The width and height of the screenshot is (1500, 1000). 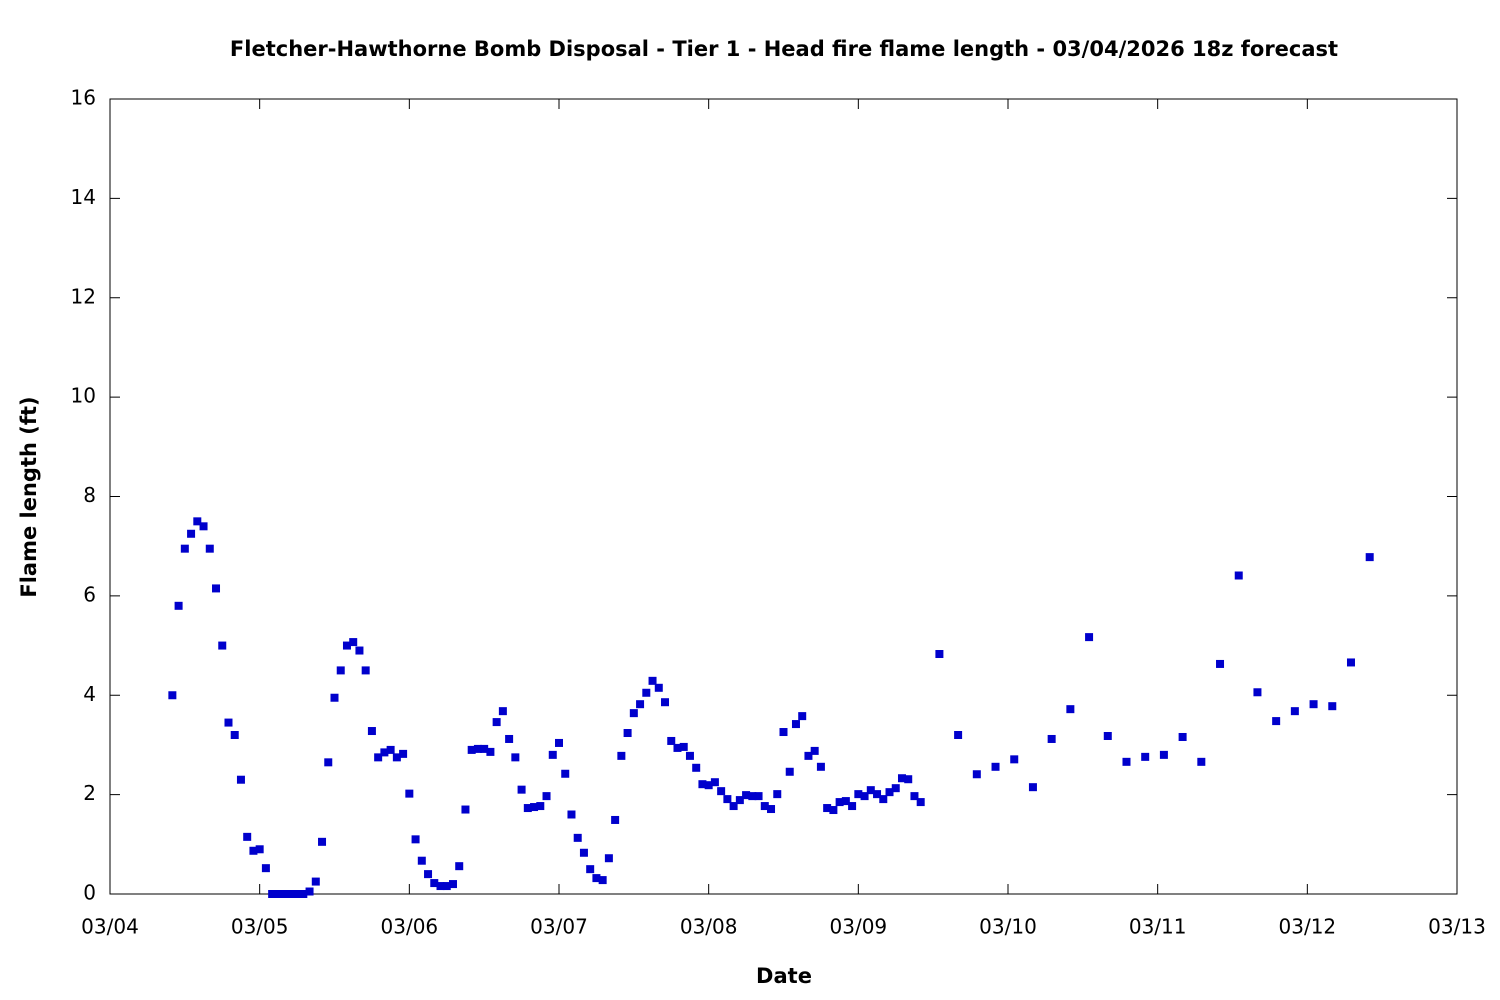 What do you see at coordinates (83, 296) in the screenshot?
I see `y-tick-label: 12` at bounding box center [83, 296].